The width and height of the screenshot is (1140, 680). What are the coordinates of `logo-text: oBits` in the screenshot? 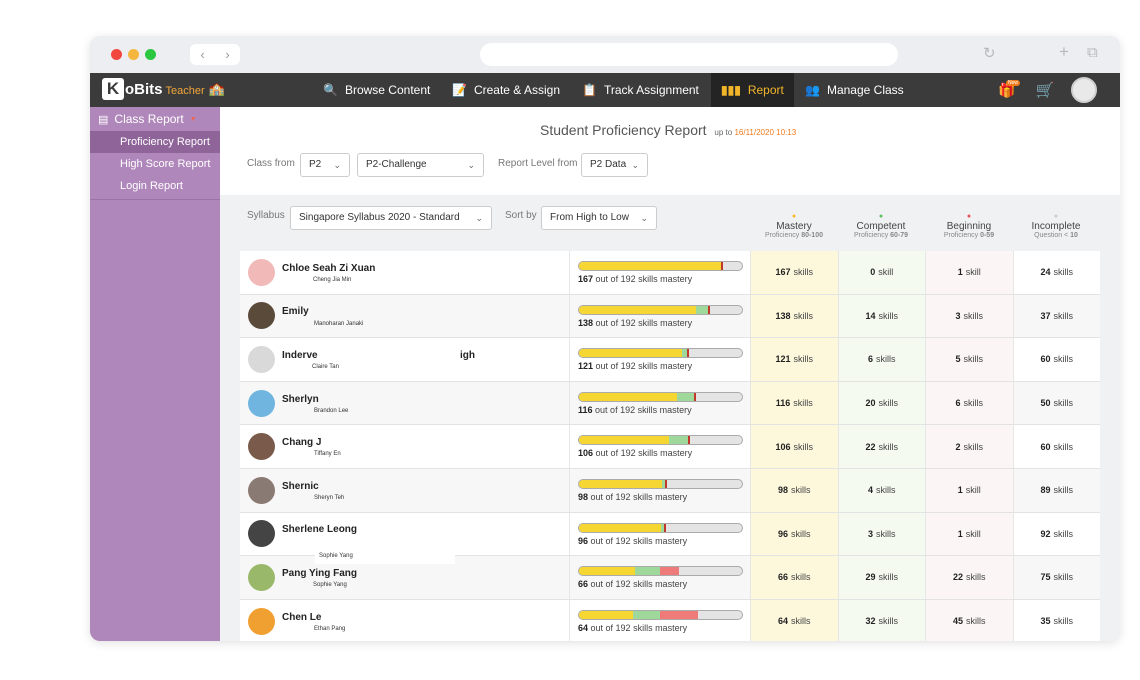 It's located at (144, 89).